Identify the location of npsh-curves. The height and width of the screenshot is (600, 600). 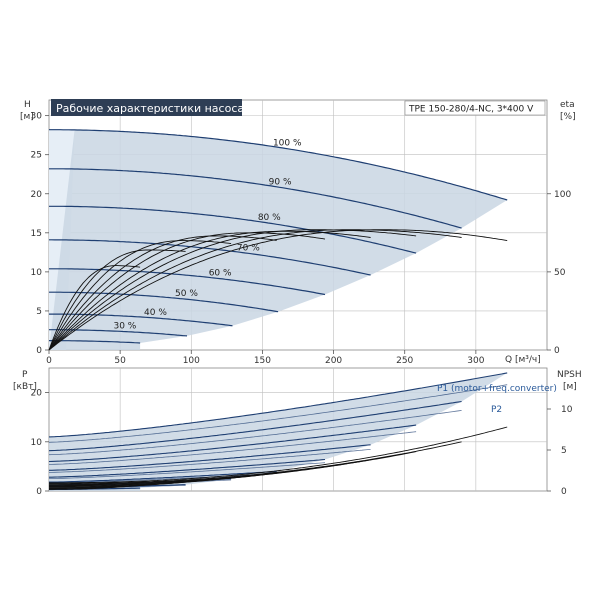
(278, 458).